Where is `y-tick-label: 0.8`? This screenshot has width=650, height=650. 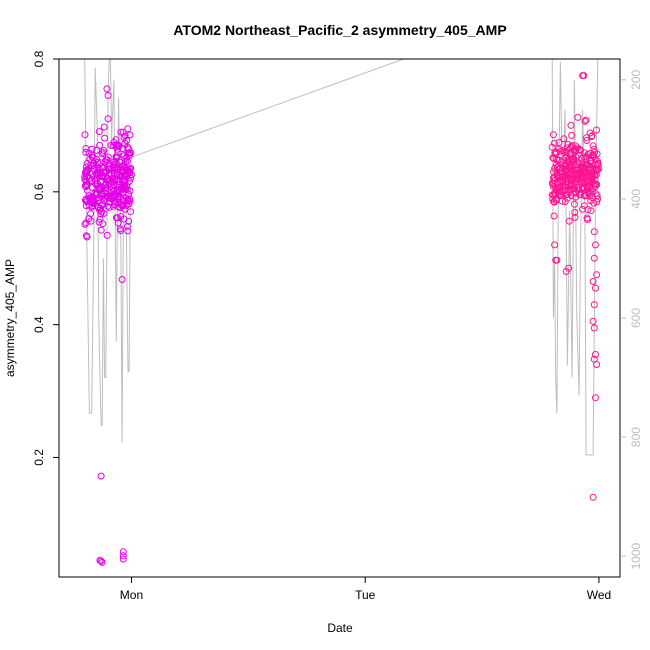
y-tick-label: 0.8 is located at coordinates (39, 58).